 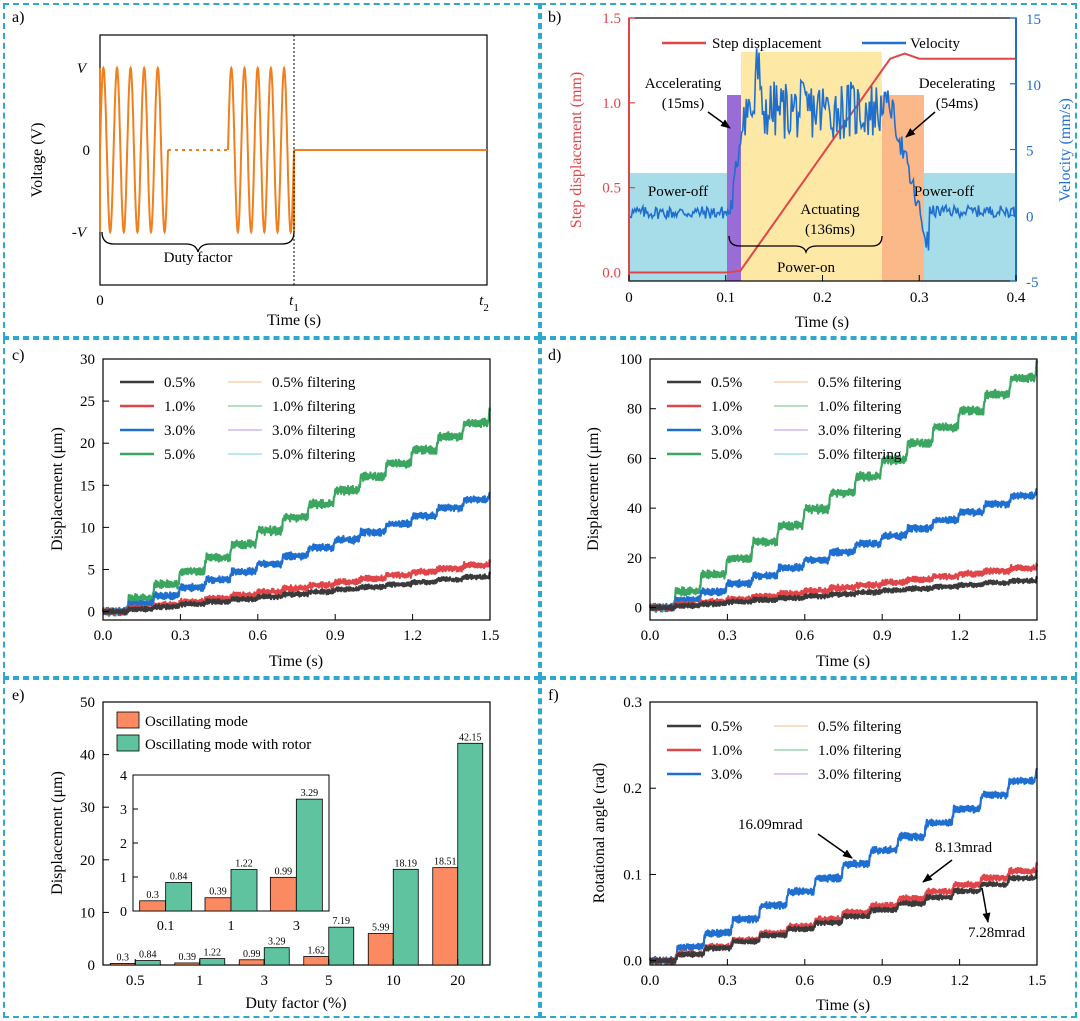 I want to click on label-accelerating: Accelerating, so click(x=683, y=84).